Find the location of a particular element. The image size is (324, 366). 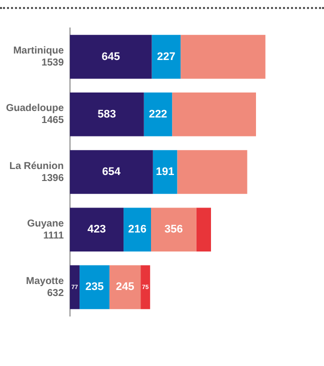

data-label: 583 is located at coordinates (107, 114).